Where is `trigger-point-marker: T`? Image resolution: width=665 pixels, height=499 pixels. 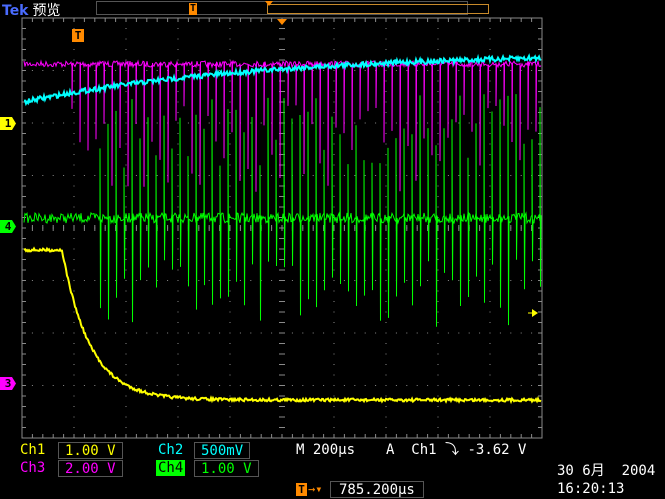
trigger-point-marker: T is located at coordinates (78, 35).